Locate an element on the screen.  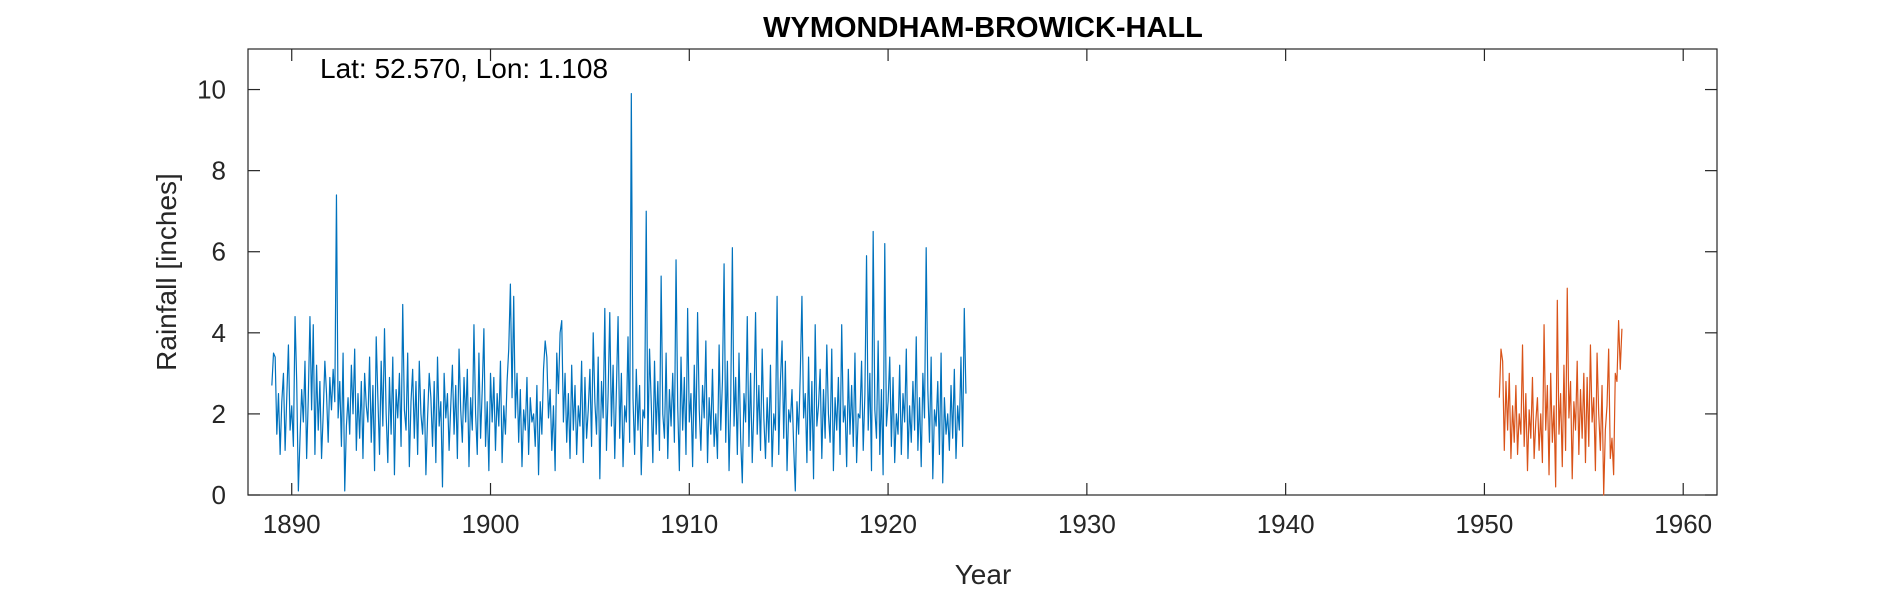
y-tick-label: 8 is located at coordinates (219, 171).